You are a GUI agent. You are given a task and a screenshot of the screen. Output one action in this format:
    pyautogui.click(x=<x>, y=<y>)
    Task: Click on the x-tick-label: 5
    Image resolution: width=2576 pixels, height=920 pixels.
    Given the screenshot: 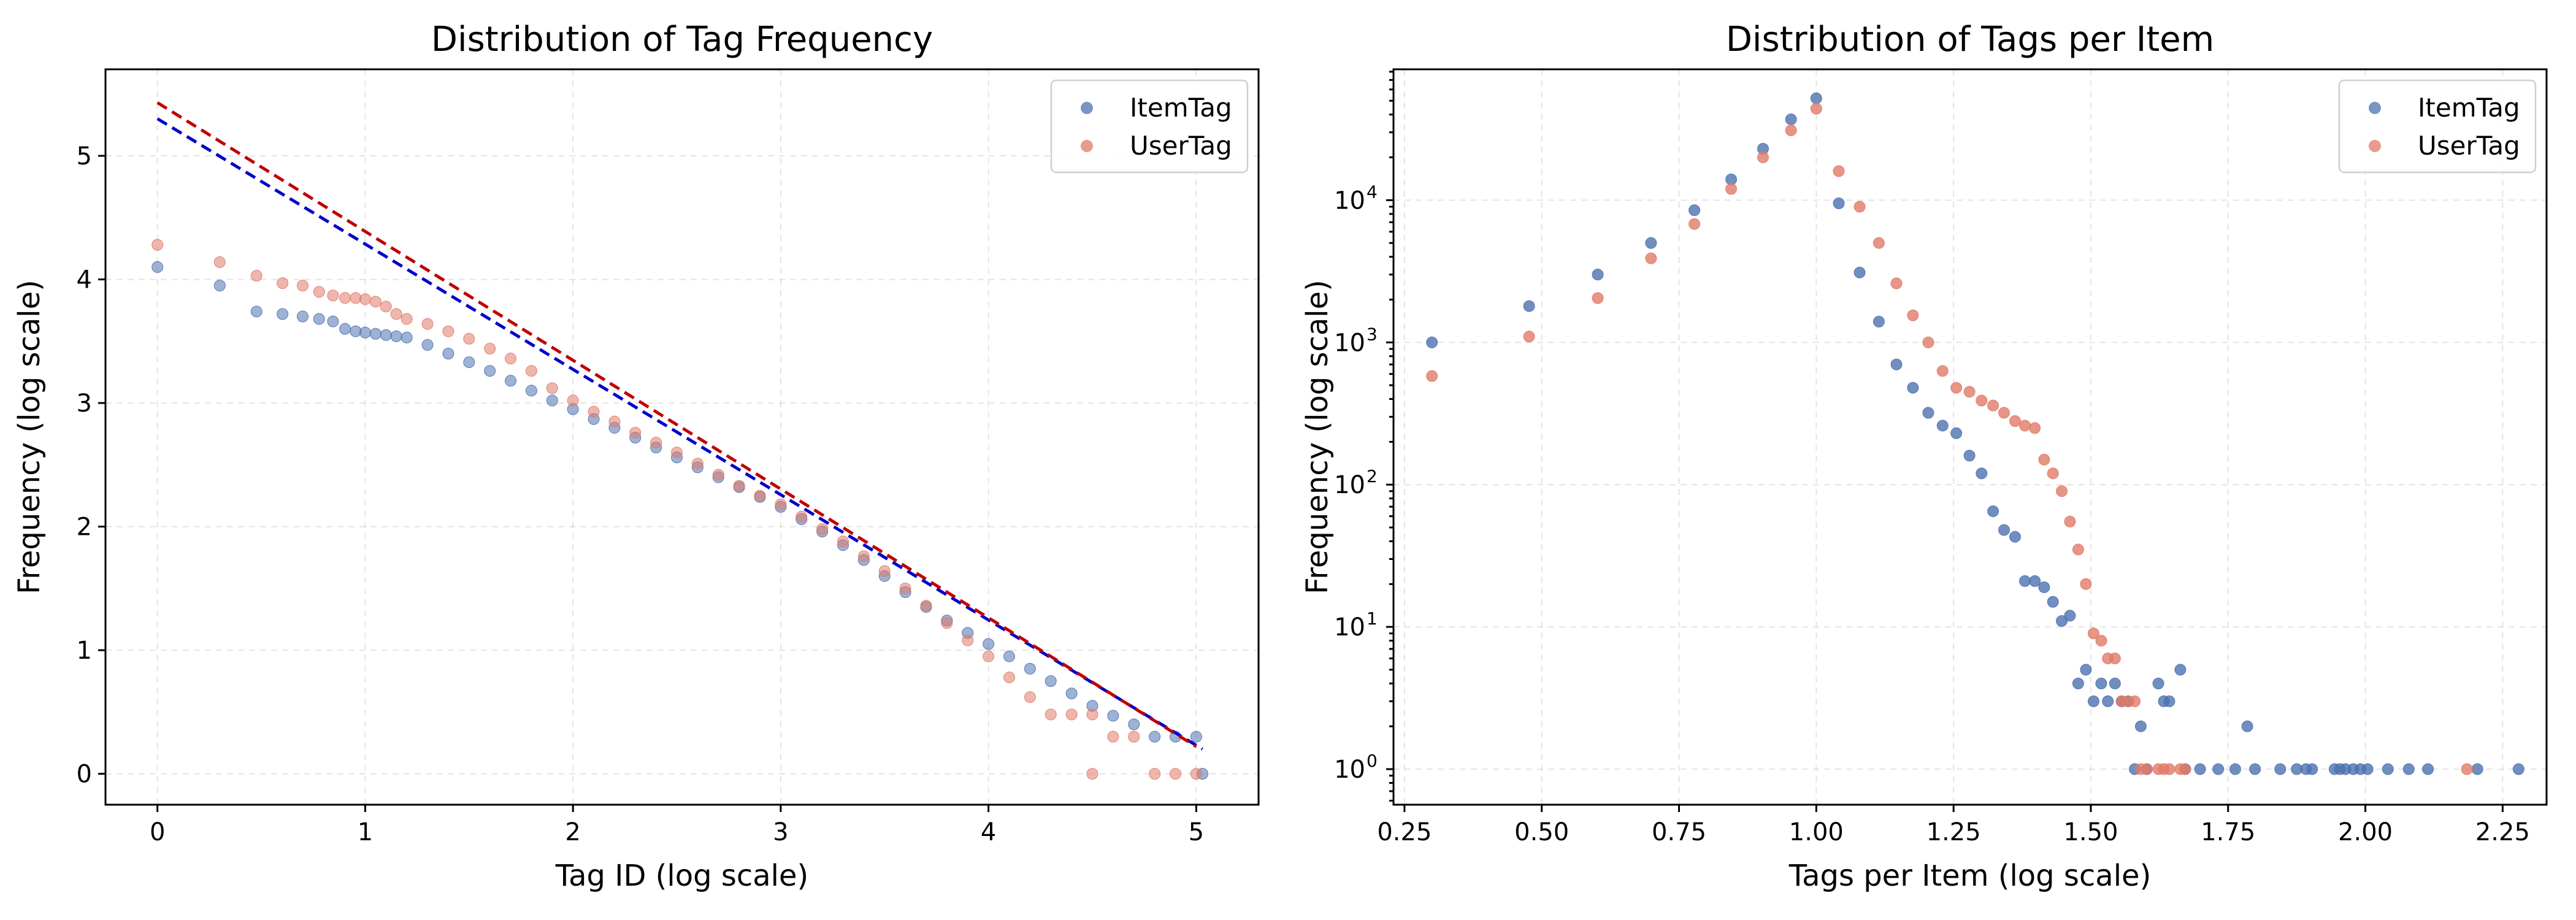 What is the action you would take?
    pyautogui.click(x=1196, y=832)
    